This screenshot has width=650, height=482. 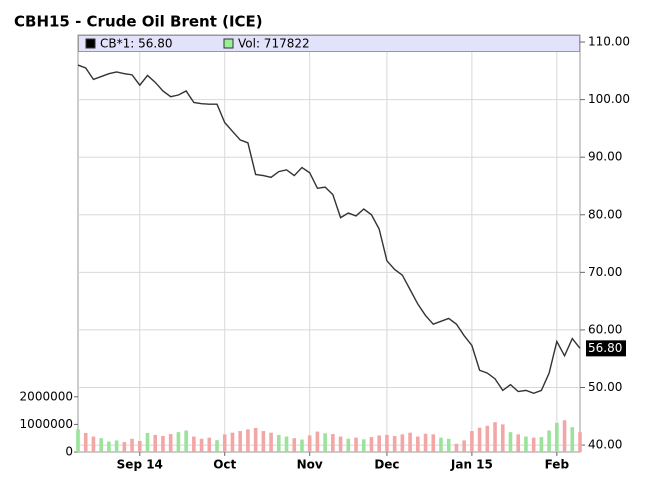 I want to click on y2-tick-label: 40.00, so click(x=605, y=445).